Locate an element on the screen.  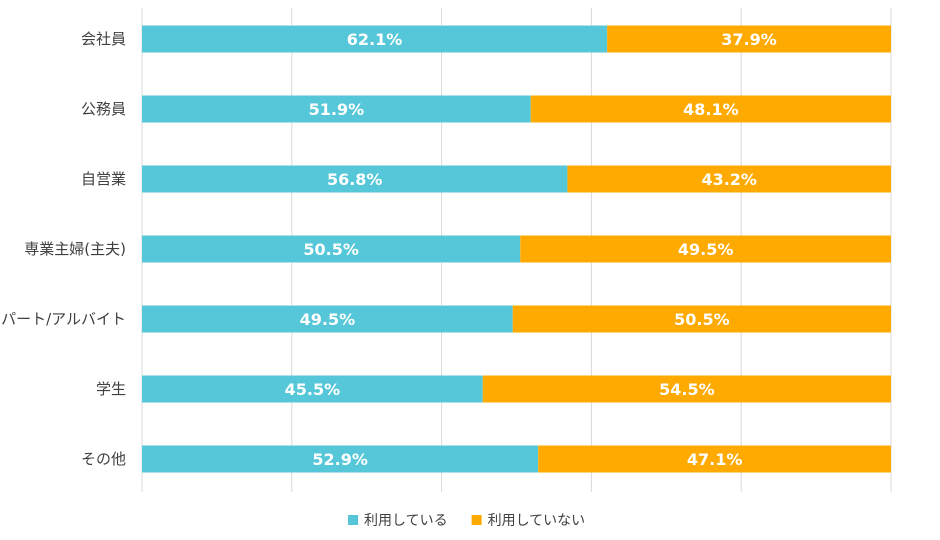
category-label: 学生 is located at coordinates (111, 389).